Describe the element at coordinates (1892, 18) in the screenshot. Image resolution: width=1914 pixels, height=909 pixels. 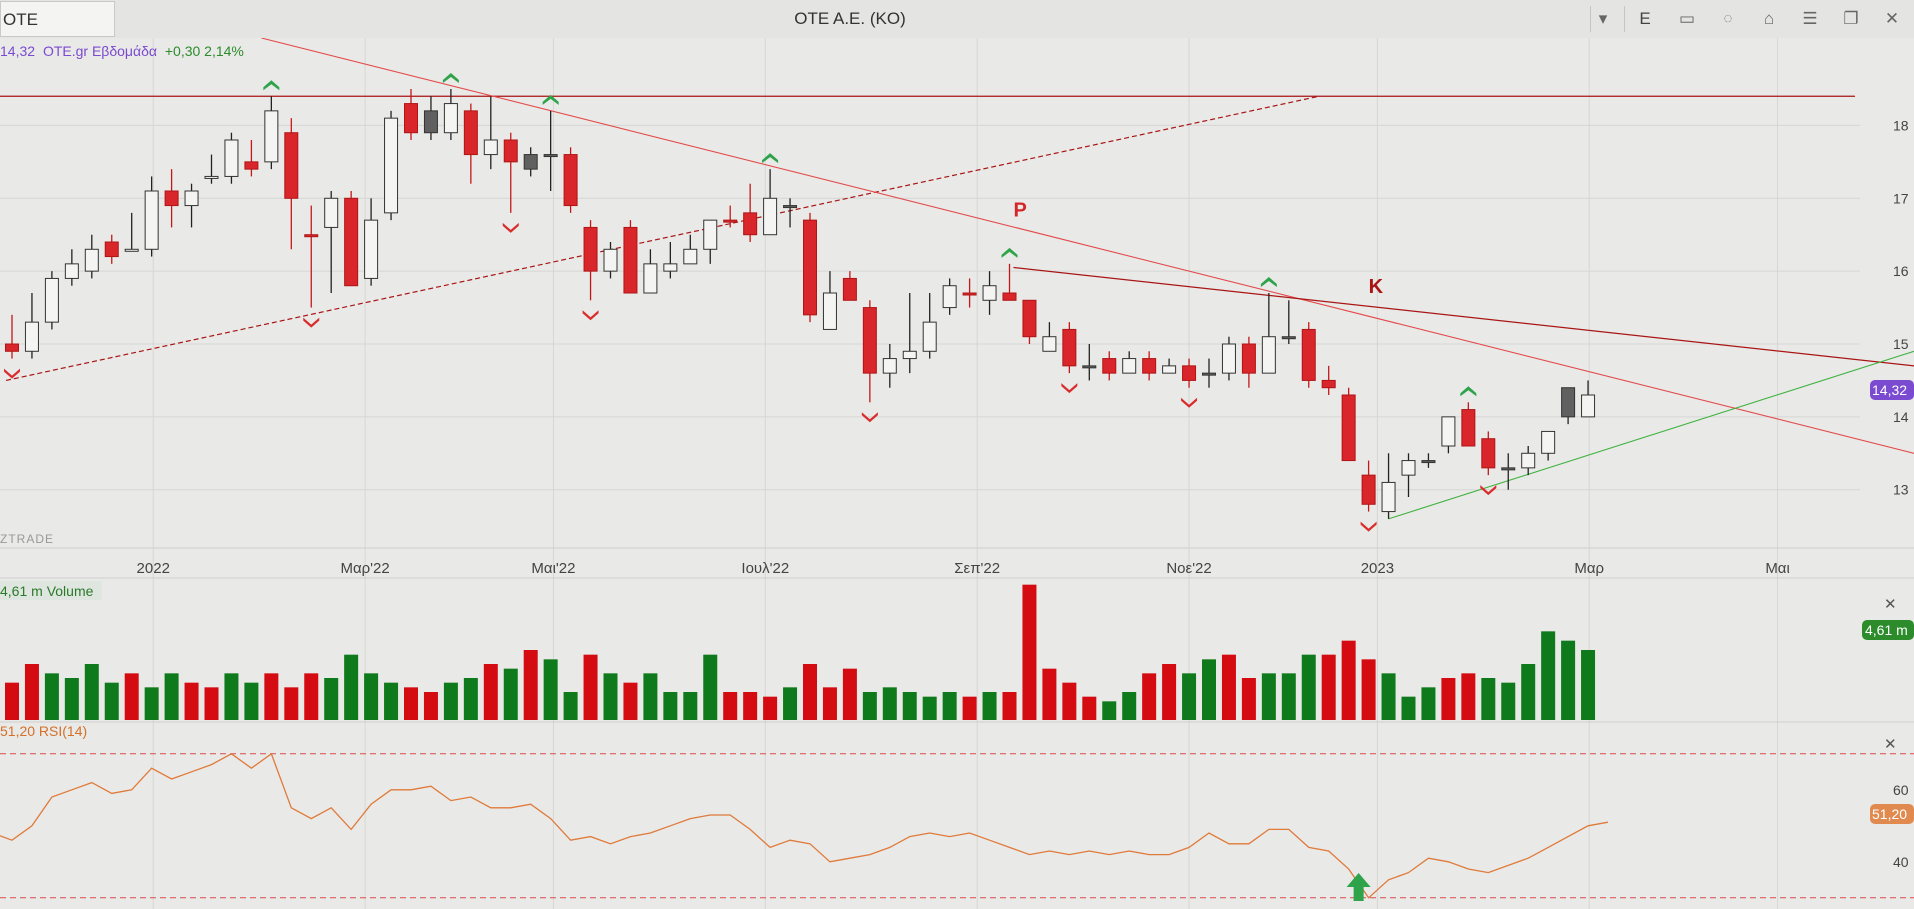
I see `close-icon: ✕` at that location.